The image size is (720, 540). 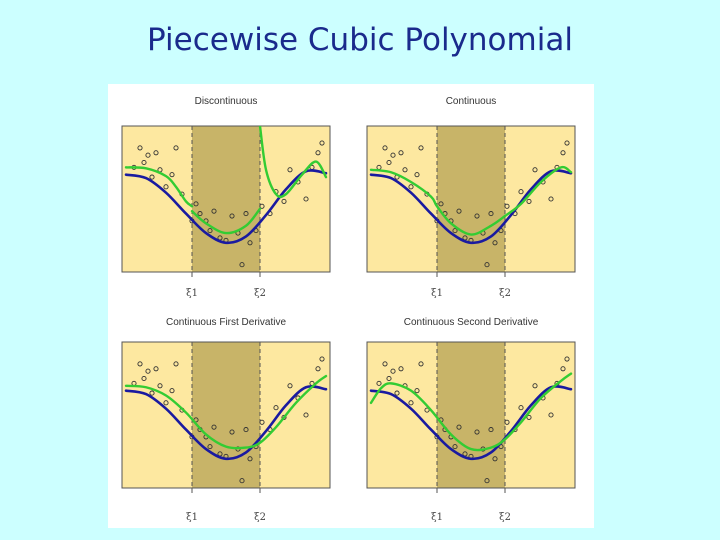 What do you see at coordinates (226, 322) in the screenshot?
I see `panel-title: Continuous First Derivative` at bounding box center [226, 322].